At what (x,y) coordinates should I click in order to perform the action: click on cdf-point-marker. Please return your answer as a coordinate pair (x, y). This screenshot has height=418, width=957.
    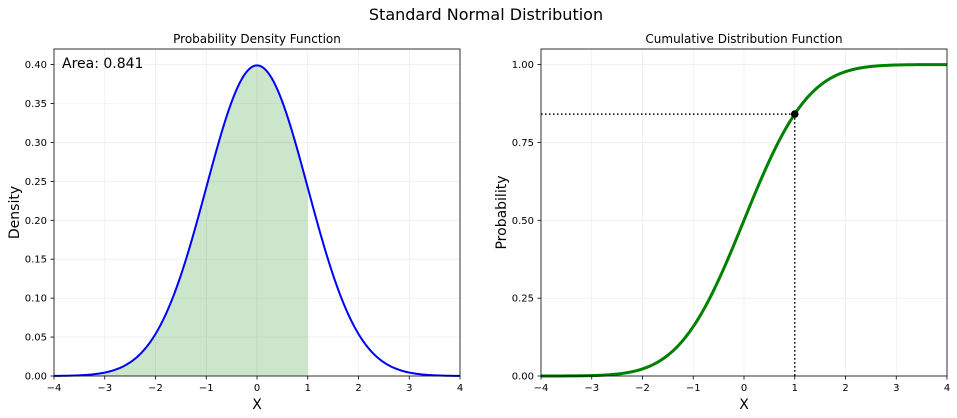
    Looking at the image, I should click on (794, 114).